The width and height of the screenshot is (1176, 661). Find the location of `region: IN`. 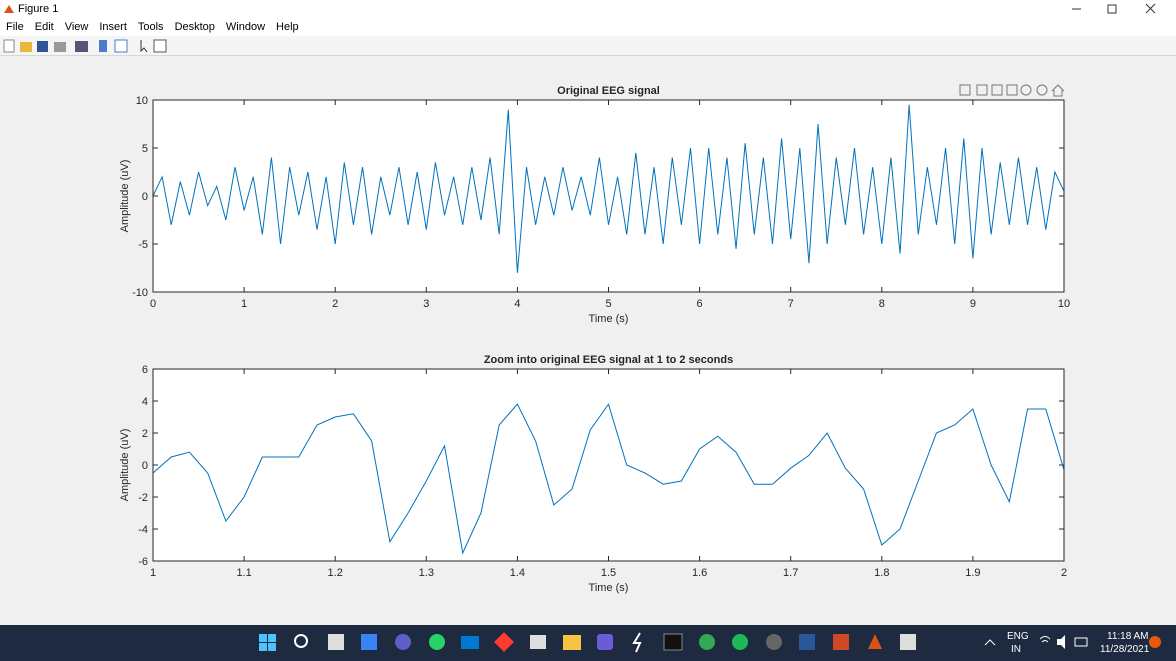

region: IN is located at coordinates (1016, 649).